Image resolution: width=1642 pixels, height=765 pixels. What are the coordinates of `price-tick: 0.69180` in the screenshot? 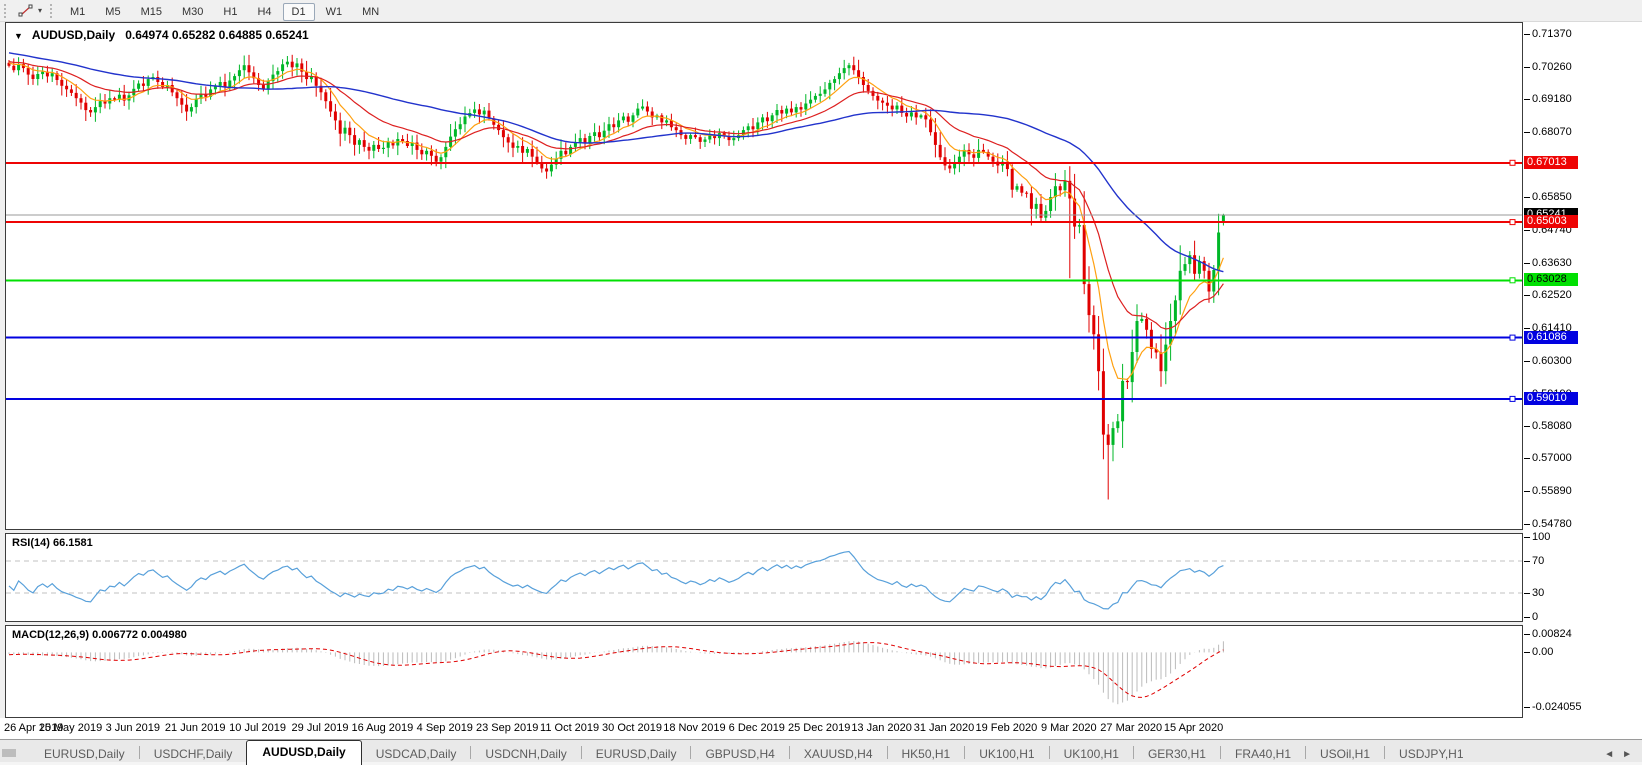 It's located at (1548, 98).